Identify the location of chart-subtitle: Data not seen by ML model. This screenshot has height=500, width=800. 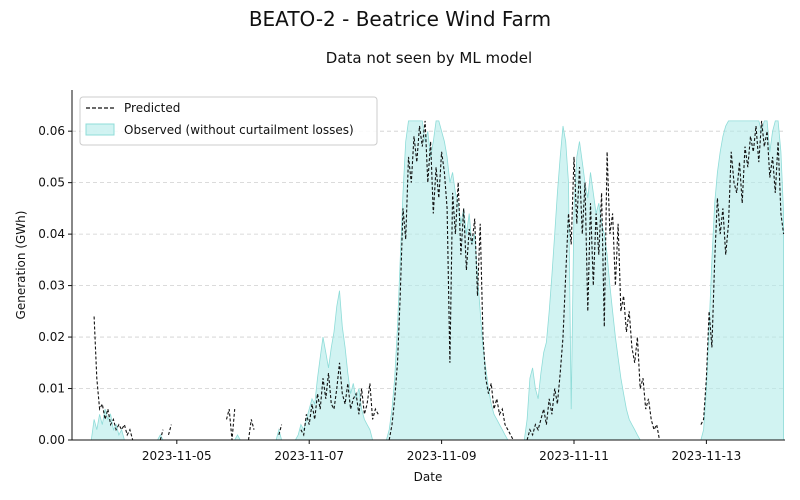
(429, 58).